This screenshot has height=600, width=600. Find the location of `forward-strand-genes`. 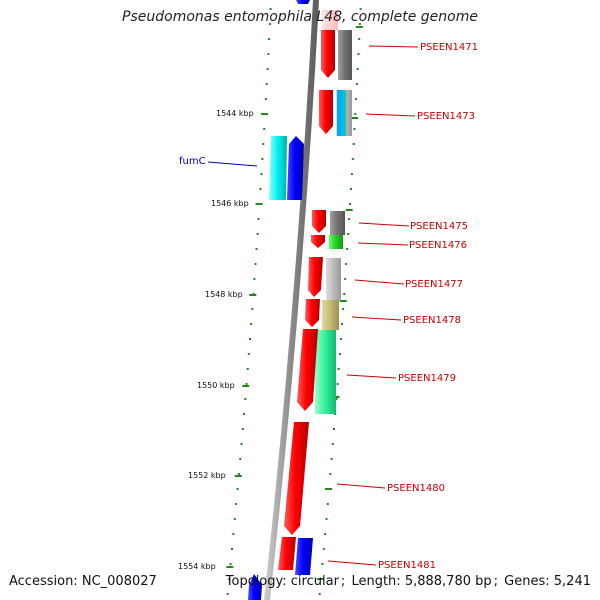

forward-strand-genes is located at coordinates (308, 290).